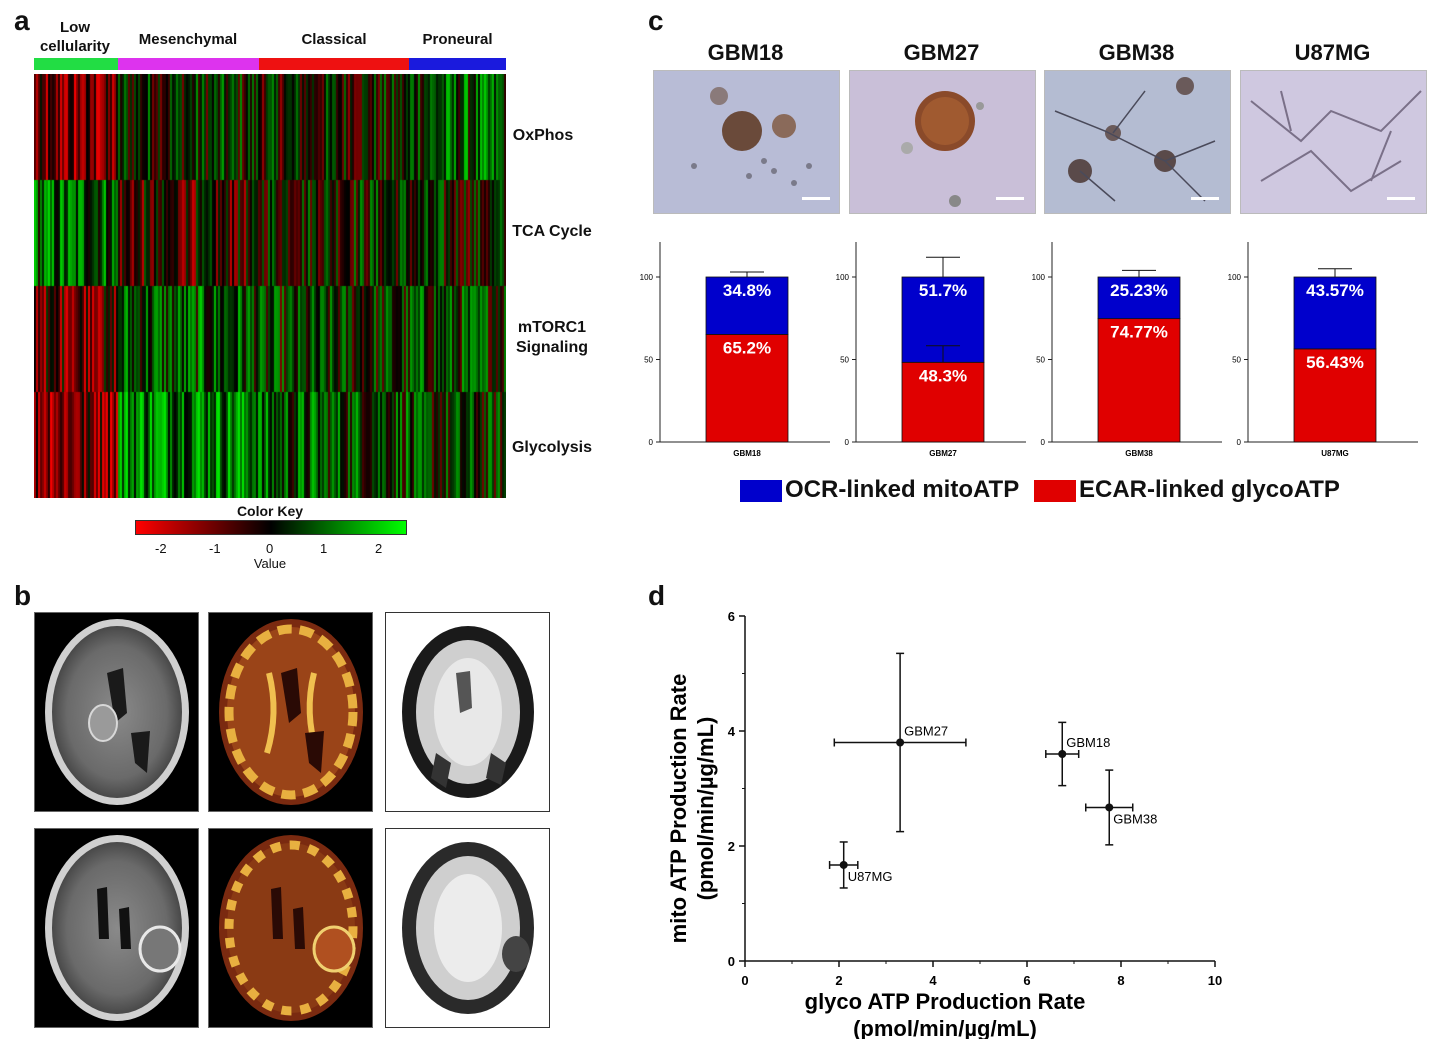 The height and width of the screenshot is (1039, 1440). I want to click on point-gbm18, so click(1062, 754).